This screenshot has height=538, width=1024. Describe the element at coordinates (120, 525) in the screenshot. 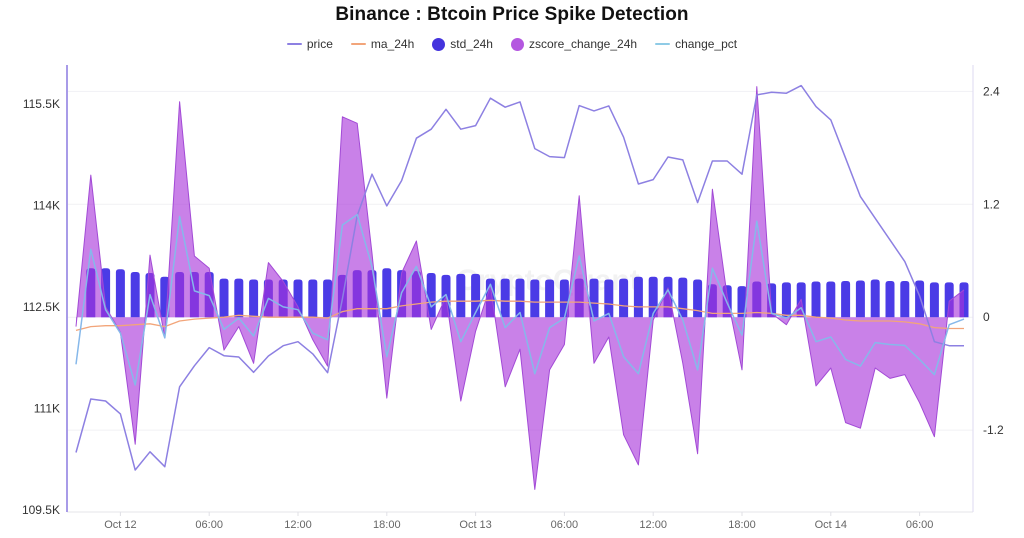

I see `x-tick-label: Oct 12` at that location.